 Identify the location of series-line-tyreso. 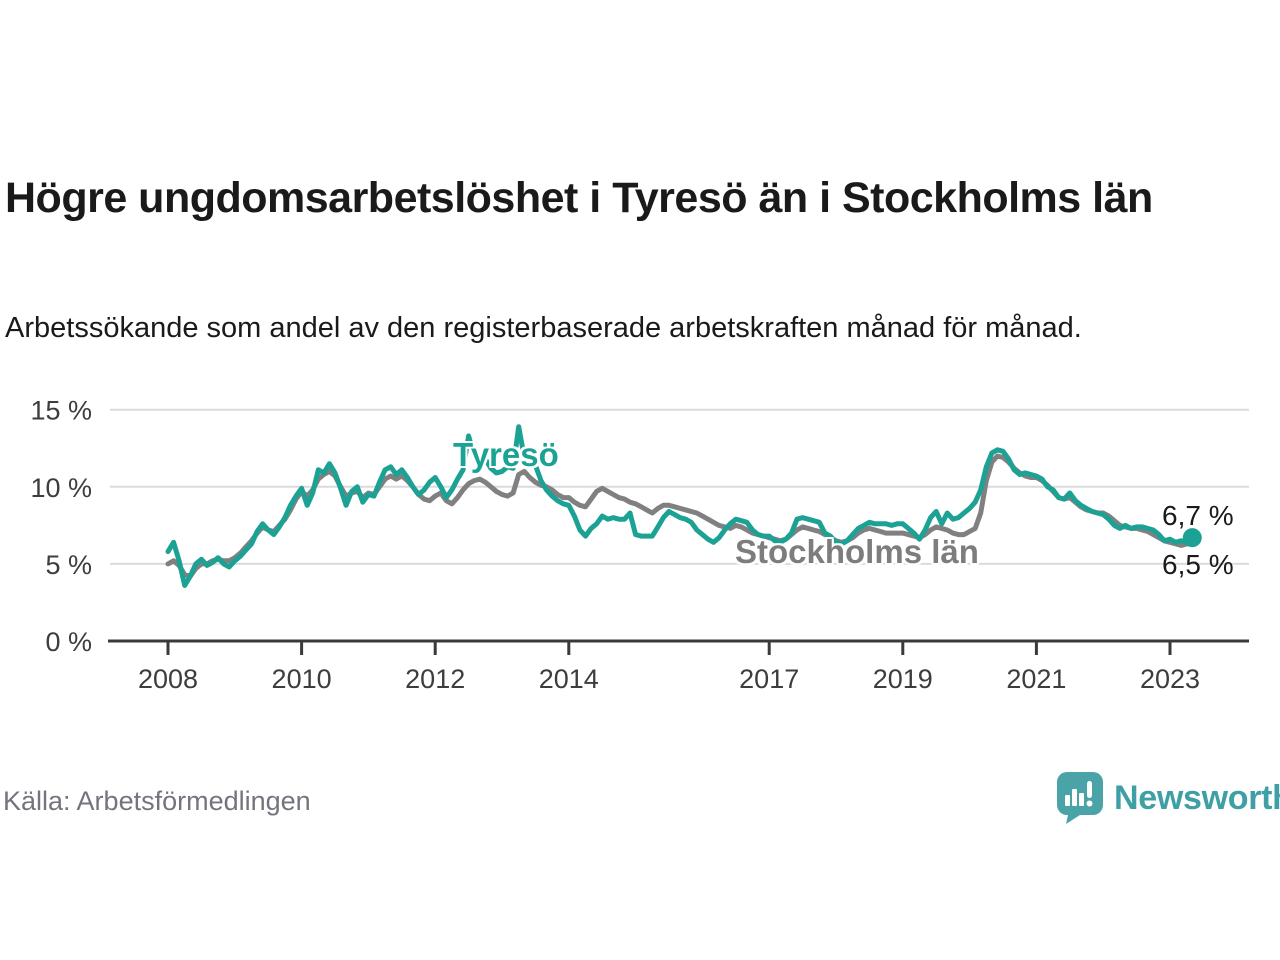
(680, 506).